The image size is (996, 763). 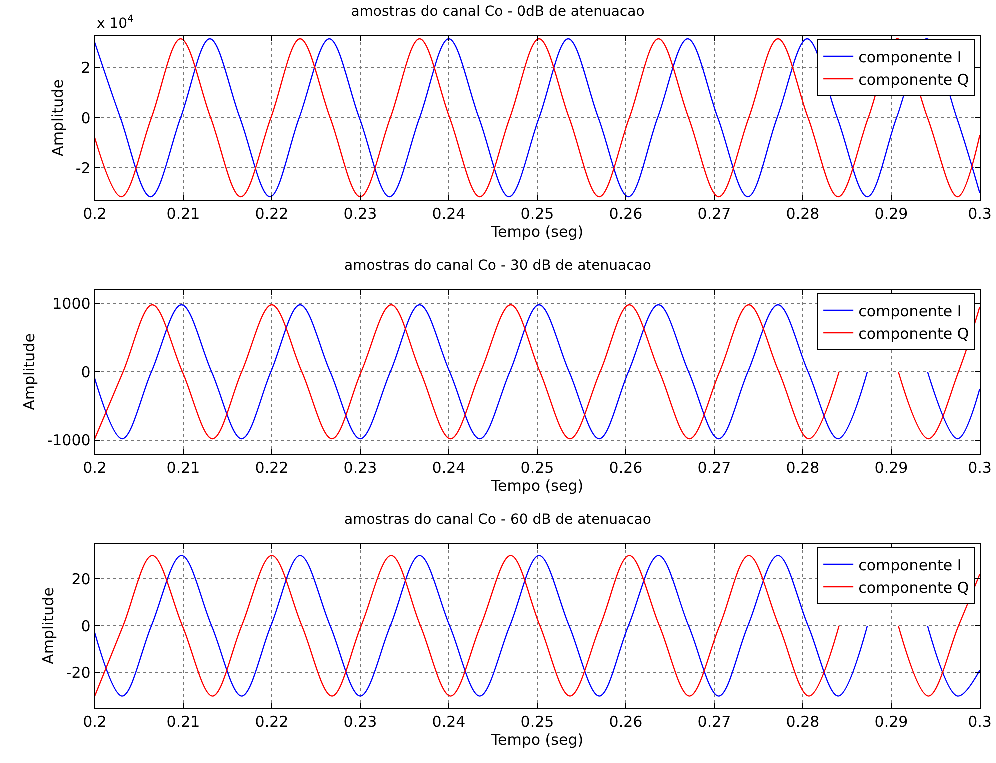 What do you see at coordinates (115, 23) in the screenshot?
I see `text: x 10$^{4}$` at bounding box center [115, 23].